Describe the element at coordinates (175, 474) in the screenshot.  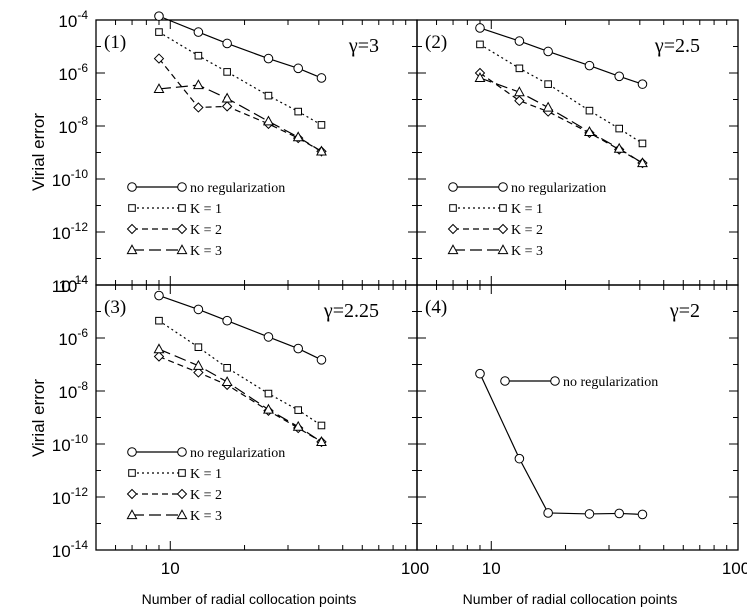
I see `legend-entry: K = 1` at that location.